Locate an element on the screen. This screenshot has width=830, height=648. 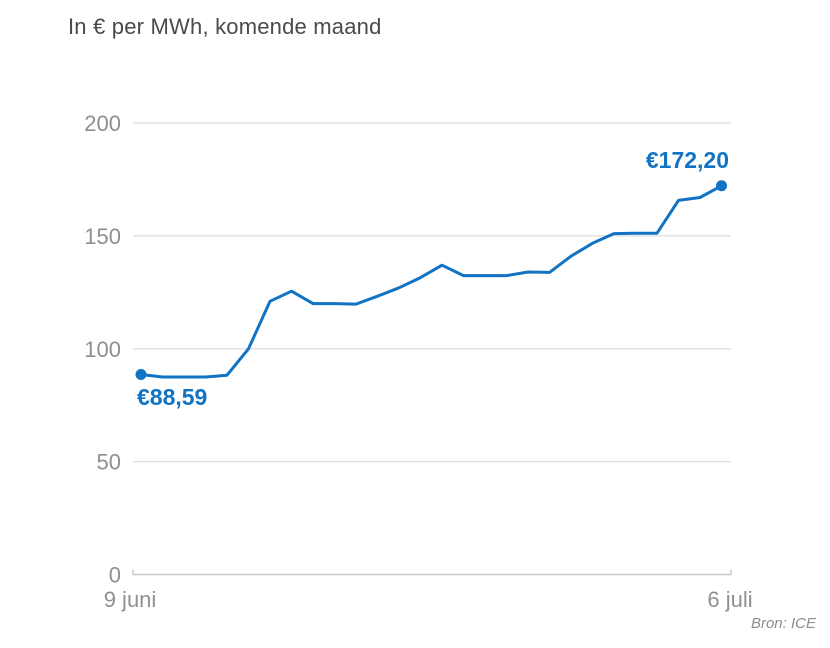
x-axis-label-end: 6 juli is located at coordinates (730, 599).